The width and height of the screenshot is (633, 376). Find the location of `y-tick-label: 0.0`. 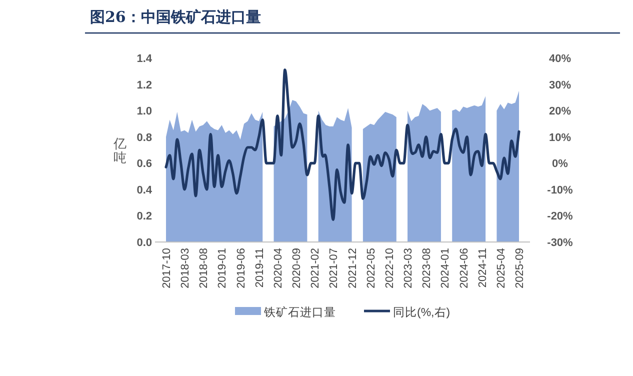

y-tick-label: 0.0 is located at coordinates (144, 243).